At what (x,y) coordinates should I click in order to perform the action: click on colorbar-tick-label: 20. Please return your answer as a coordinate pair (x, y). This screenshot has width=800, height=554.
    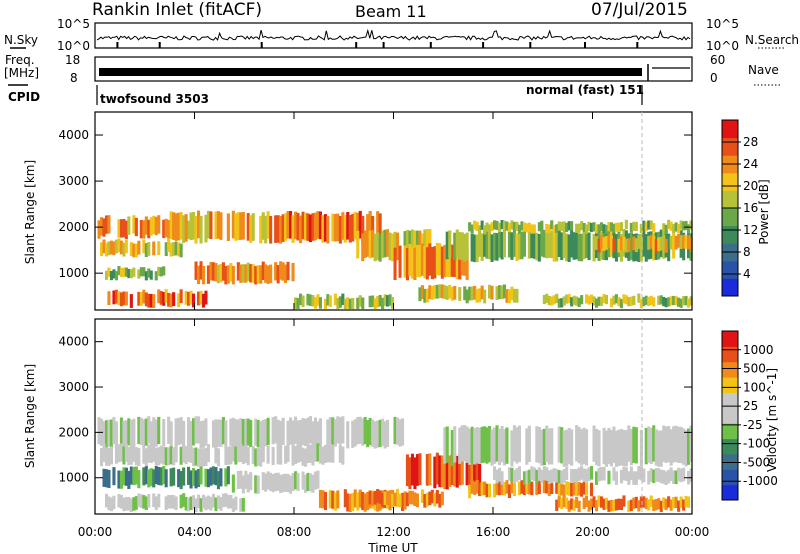
    Looking at the image, I should click on (750, 186).